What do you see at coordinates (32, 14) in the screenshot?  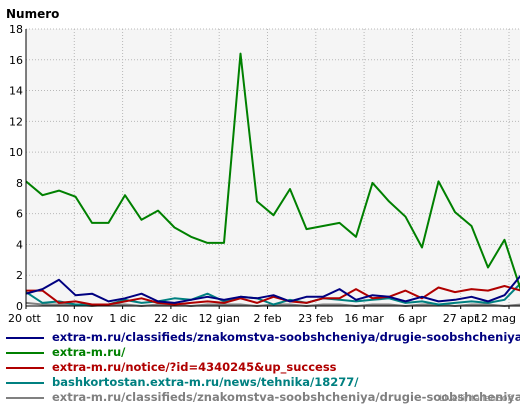 I see `y-axis-label: Numero` at bounding box center [32, 14].